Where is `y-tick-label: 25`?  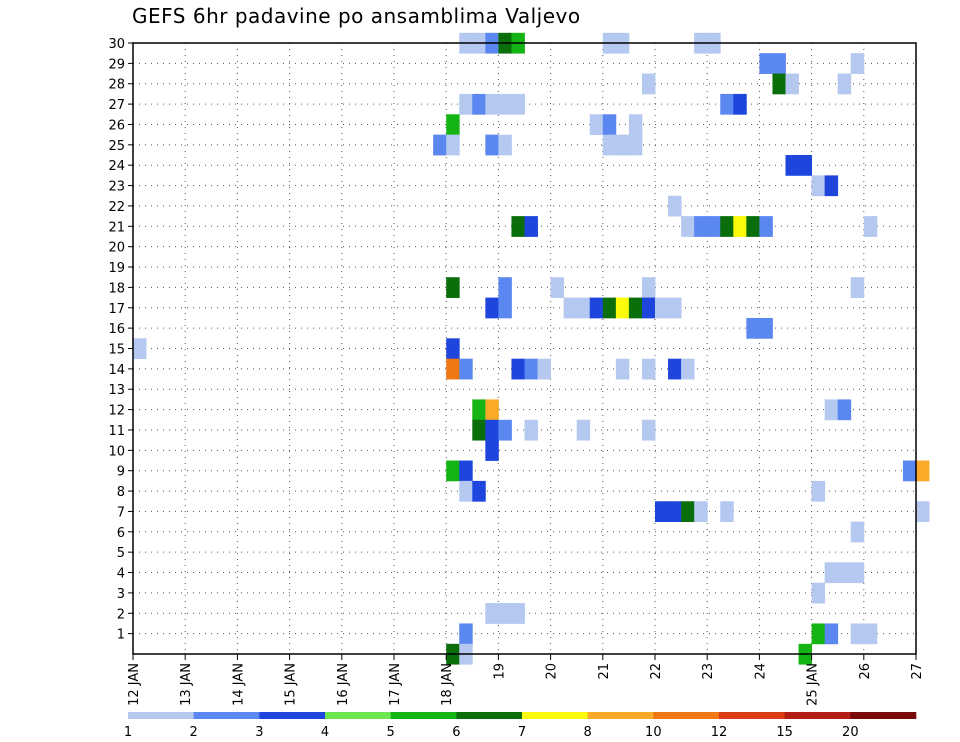
y-tick-label: 25 is located at coordinates (116, 146).